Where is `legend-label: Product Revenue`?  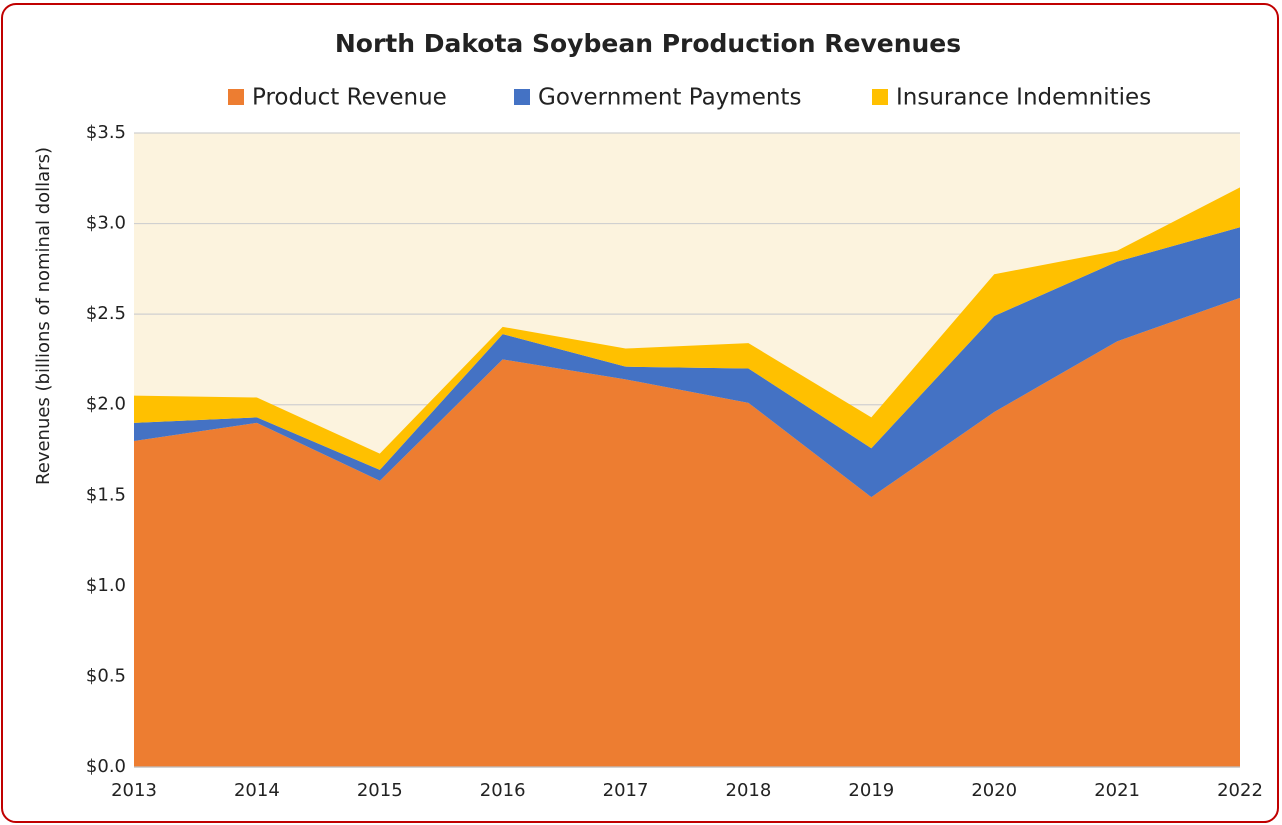
legend-label: Product Revenue is located at coordinates (349, 98).